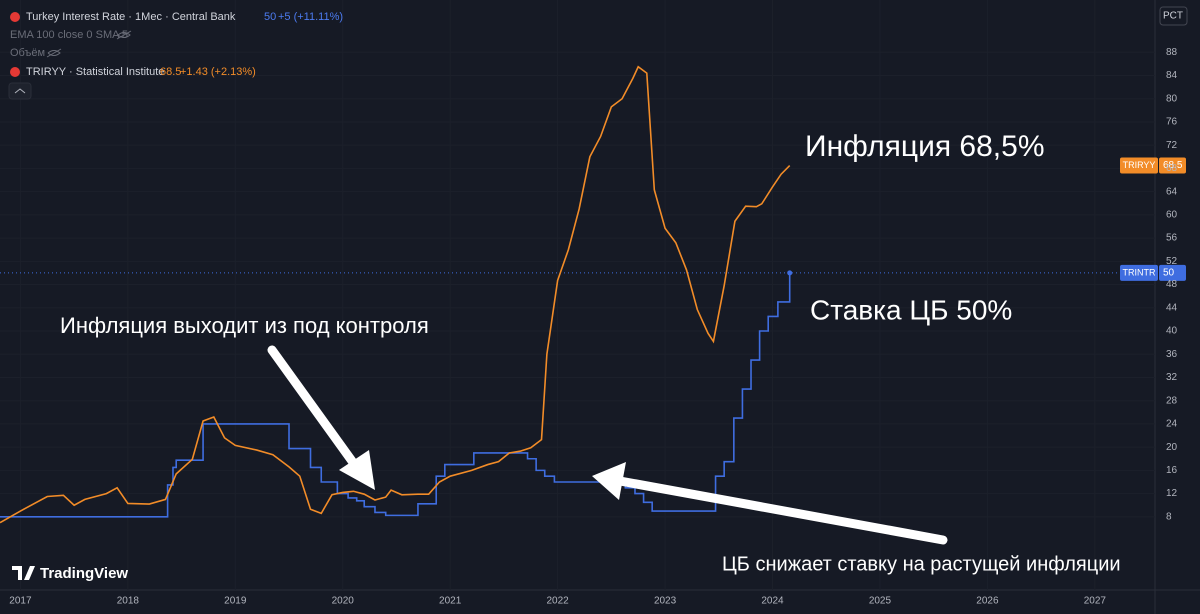 The image size is (1200, 614). Describe the element at coordinates (557, 601) in the screenshot. I see `x-tick-label: 2022` at that location.